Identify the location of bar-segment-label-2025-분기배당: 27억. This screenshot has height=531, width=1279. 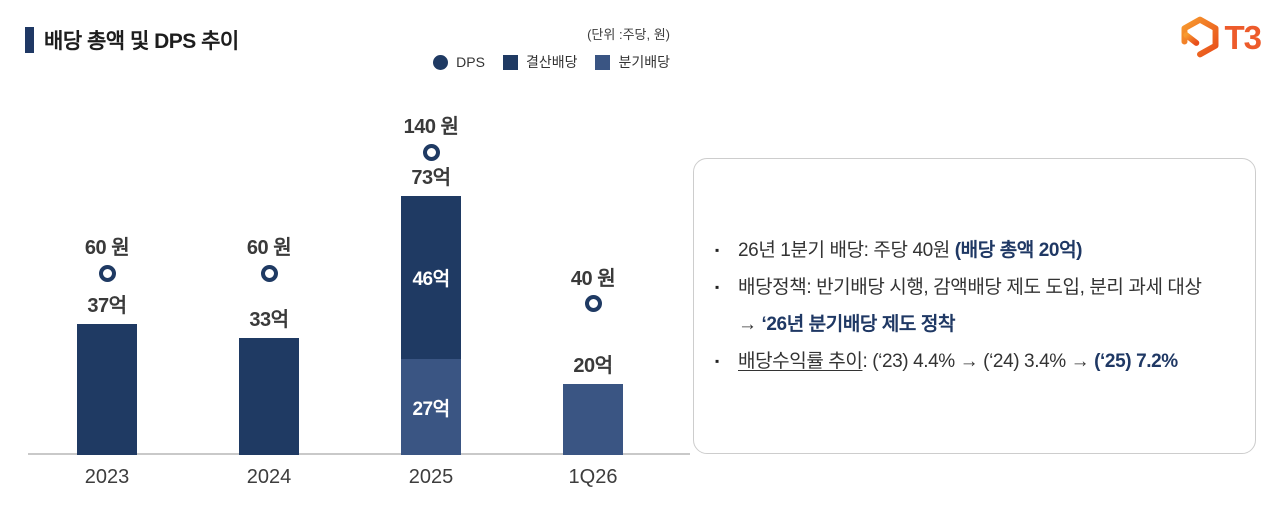
(431, 409).